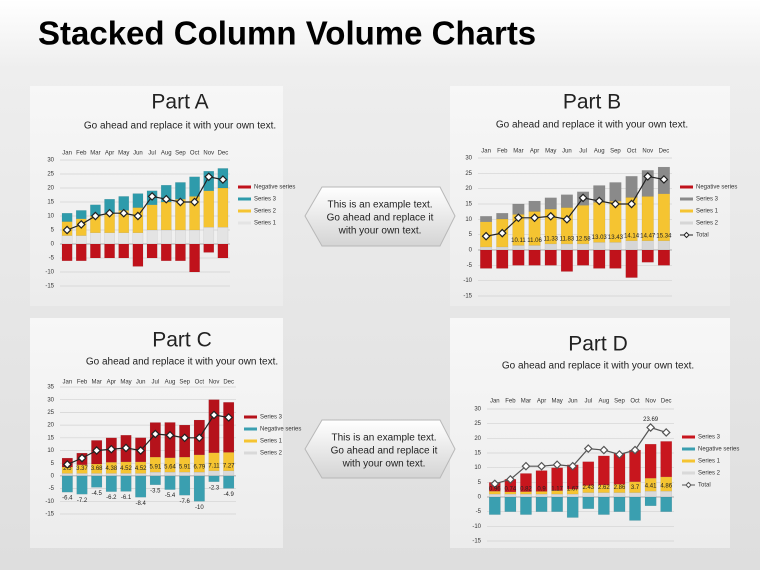 Image resolution: width=760 pixels, height=570 pixels. I want to click on data-label: 5.91, so click(185, 468).